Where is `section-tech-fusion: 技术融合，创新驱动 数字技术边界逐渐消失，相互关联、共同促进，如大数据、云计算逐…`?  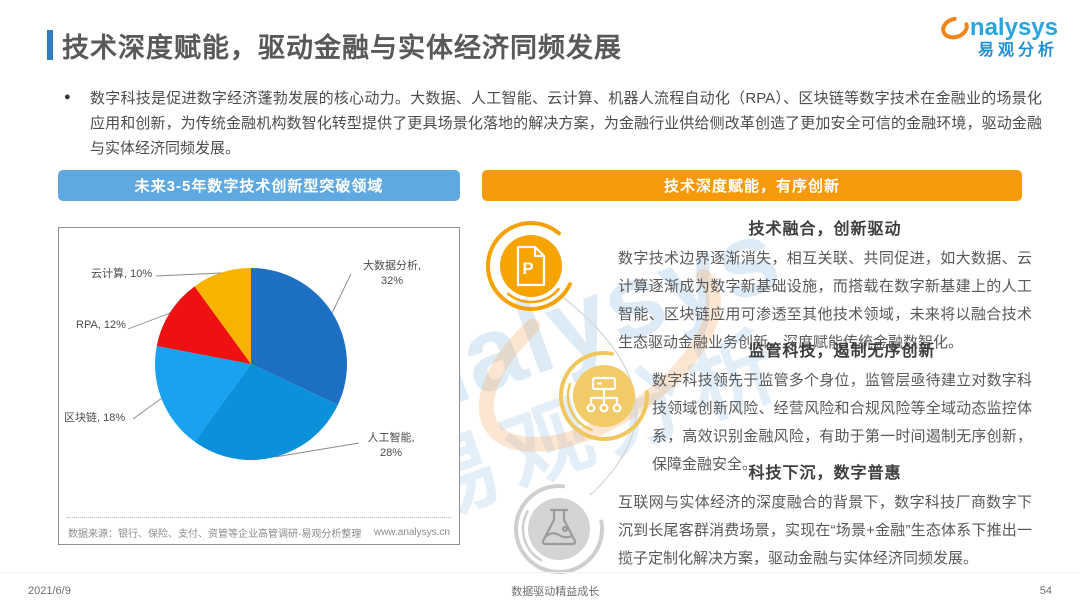
section-tech-fusion: 技术融合，创新驱动 数字技术边界逐渐消失，相互关联、共同促进，如大数据、云计算逐… is located at coordinates (825, 286).